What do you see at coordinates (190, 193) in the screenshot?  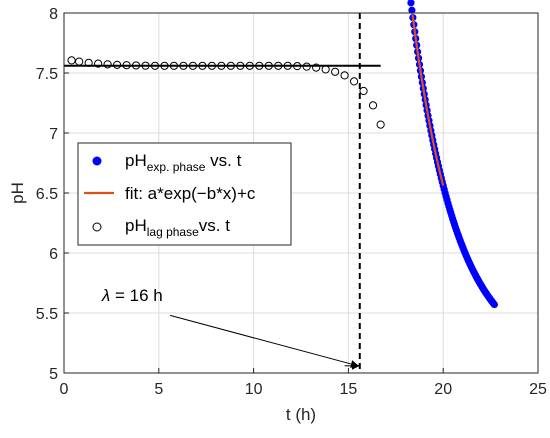 I see `legend-label-fit: fit: a*exp(−b*x)+c` at bounding box center [190, 193].